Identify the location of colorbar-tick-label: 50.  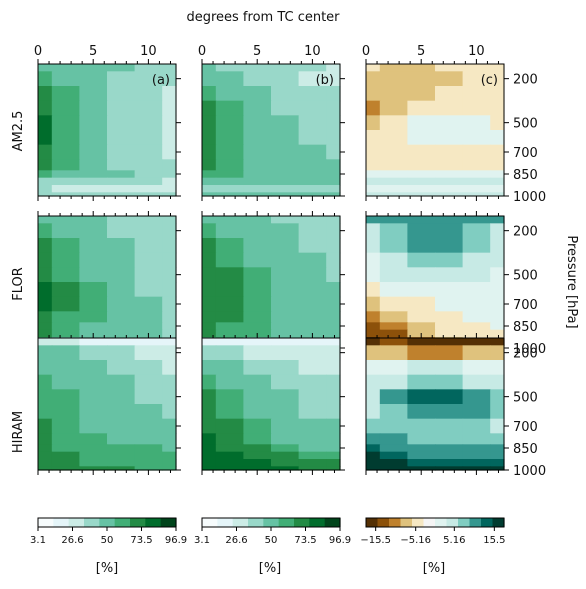
(271, 540).